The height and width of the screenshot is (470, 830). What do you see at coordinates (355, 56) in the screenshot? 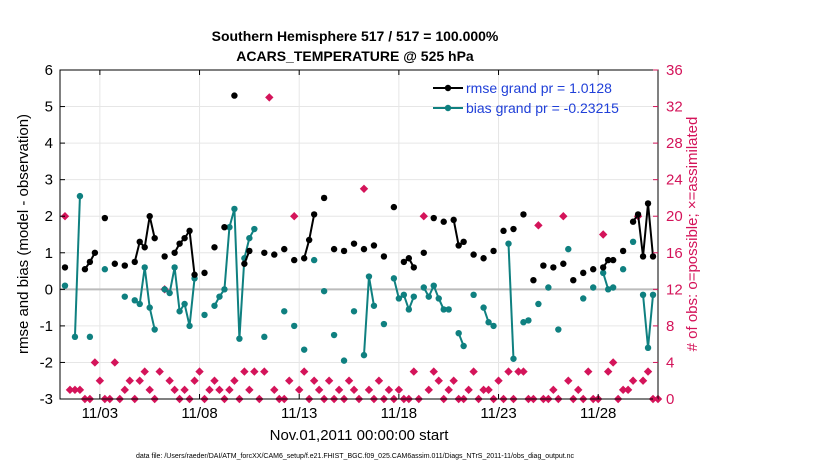
I see `chart-title-line2: ACARS_TEMPERATURE @ 525 hPa` at bounding box center [355, 56].